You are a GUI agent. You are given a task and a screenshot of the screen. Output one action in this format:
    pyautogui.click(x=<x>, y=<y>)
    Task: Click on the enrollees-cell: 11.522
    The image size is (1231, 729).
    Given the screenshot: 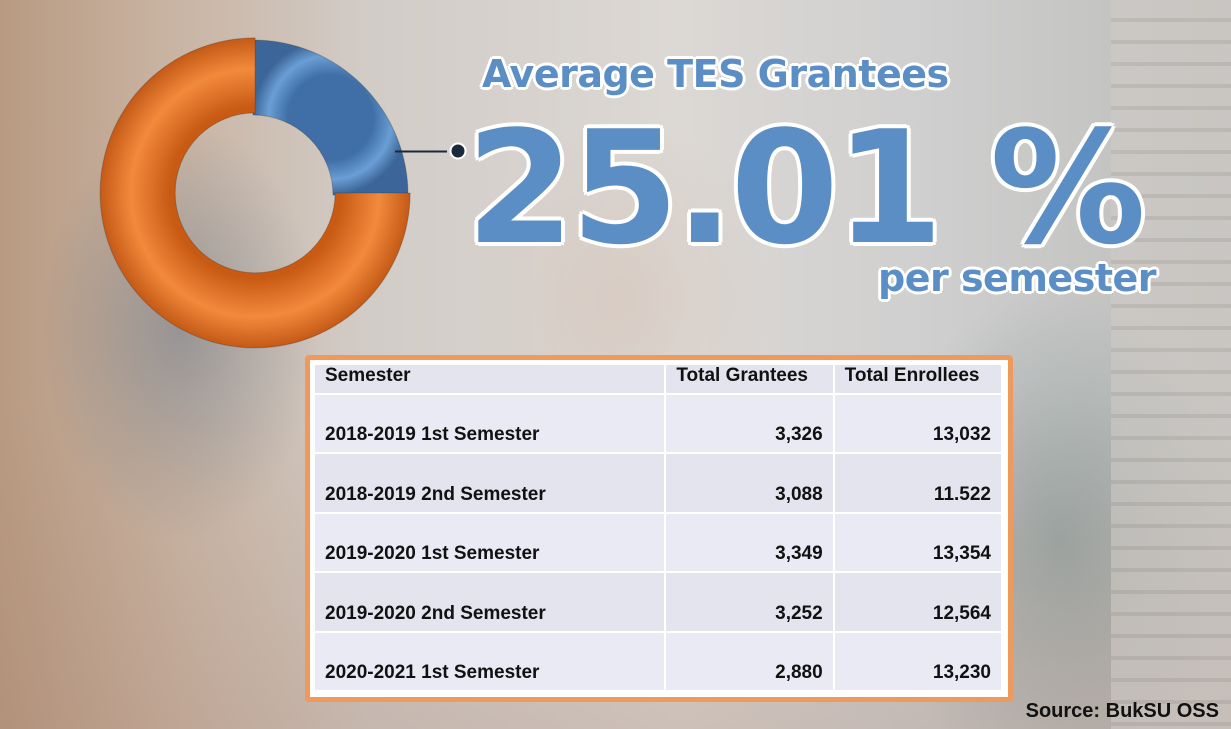 What is the action you would take?
    pyautogui.click(x=918, y=483)
    